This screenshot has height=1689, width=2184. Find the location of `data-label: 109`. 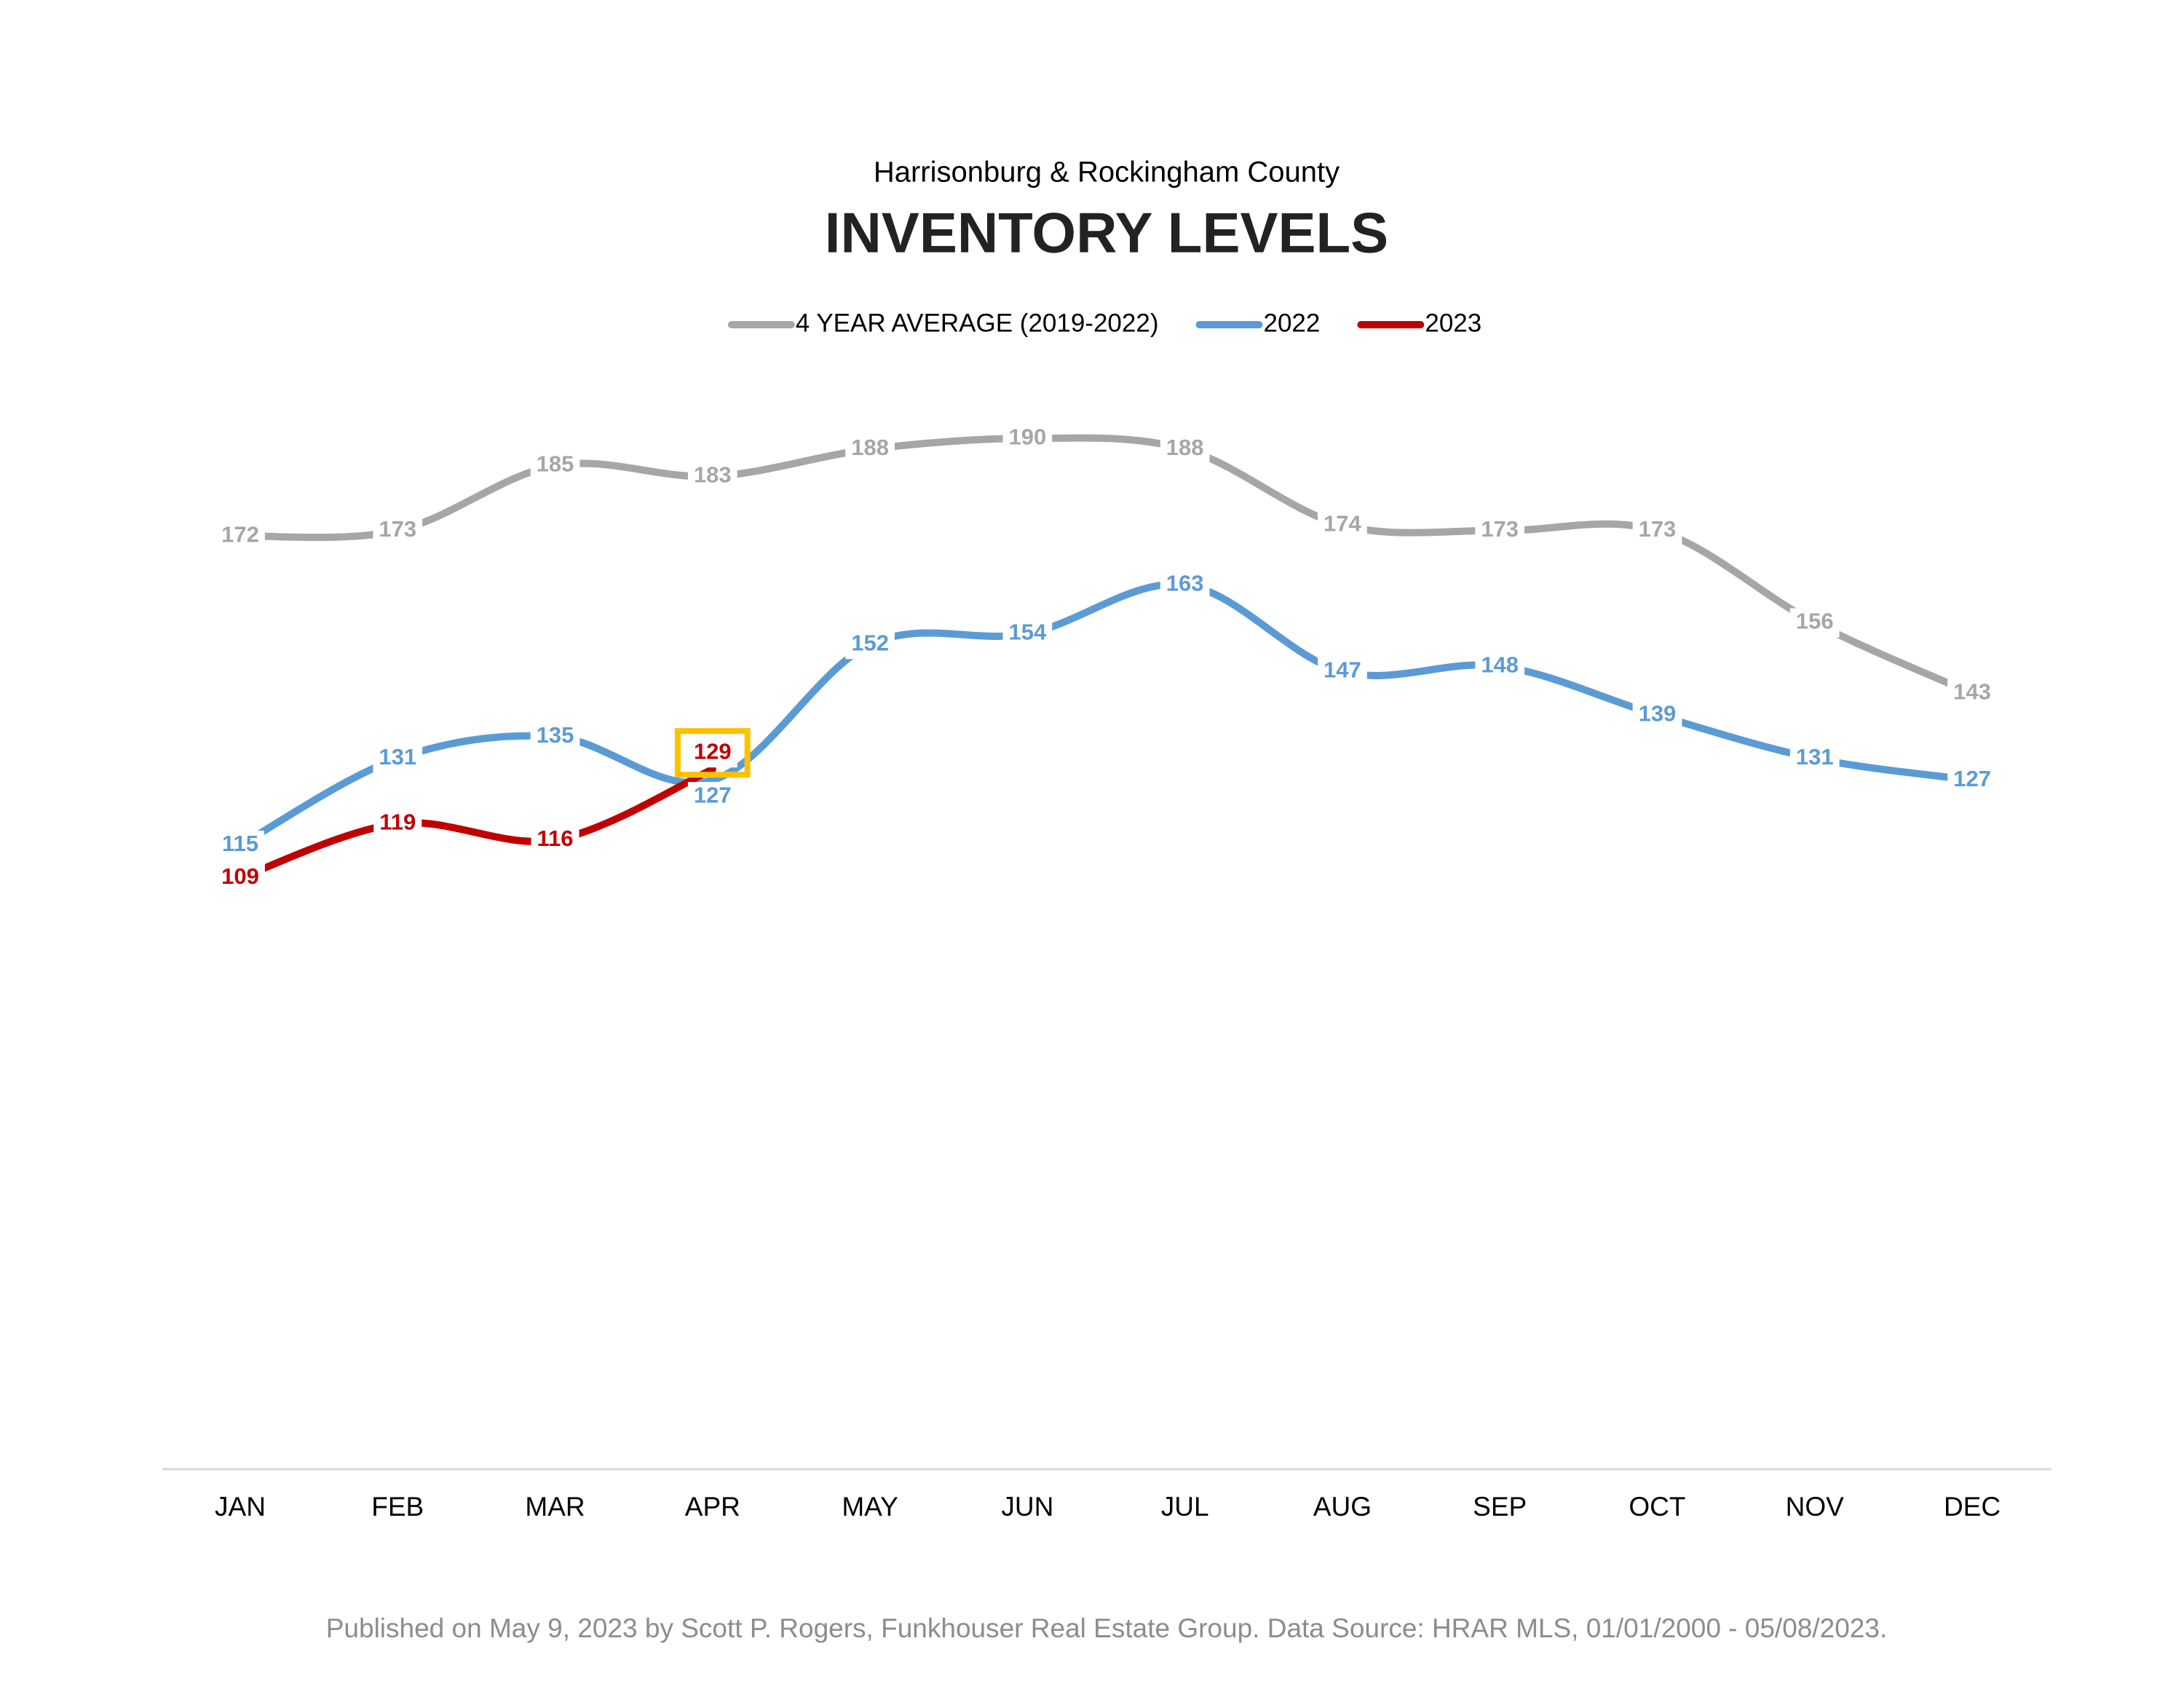

data-label: 109 is located at coordinates (240, 876).